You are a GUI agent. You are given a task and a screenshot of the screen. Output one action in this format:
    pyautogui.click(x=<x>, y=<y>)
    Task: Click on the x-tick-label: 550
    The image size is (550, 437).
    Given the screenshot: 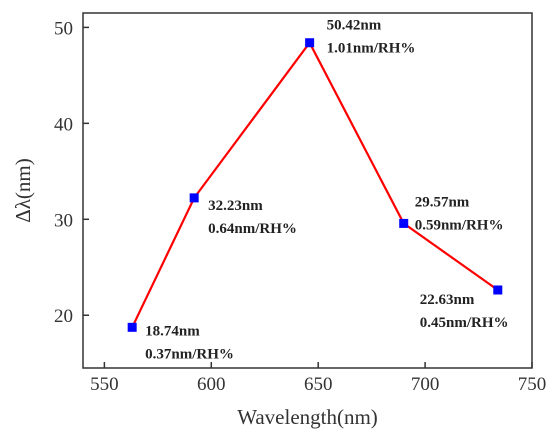 What is the action you would take?
    pyautogui.click(x=104, y=384)
    